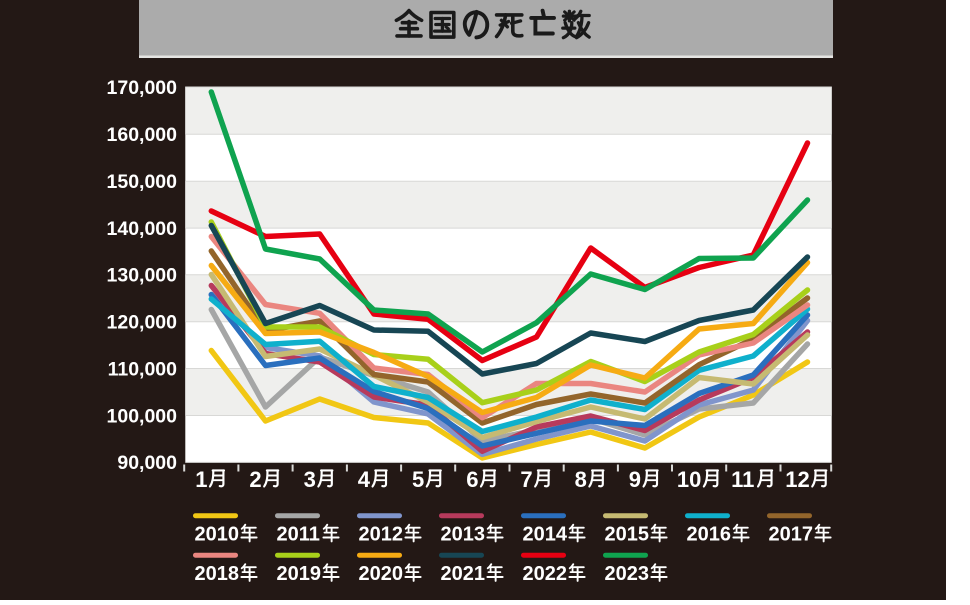  What do you see at coordinates (545, 574) in the screenshot?
I see `svg-text: 2022` at bounding box center [545, 574].